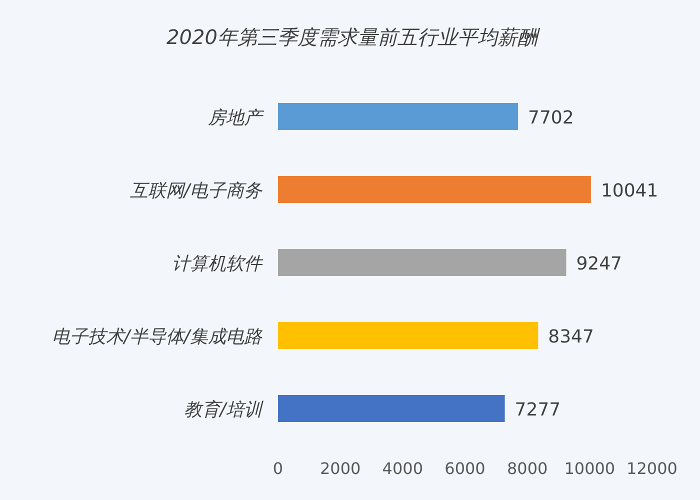  Describe the element at coordinates (571, 337) in the screenshot. I see `data-label: 8347` at that location.